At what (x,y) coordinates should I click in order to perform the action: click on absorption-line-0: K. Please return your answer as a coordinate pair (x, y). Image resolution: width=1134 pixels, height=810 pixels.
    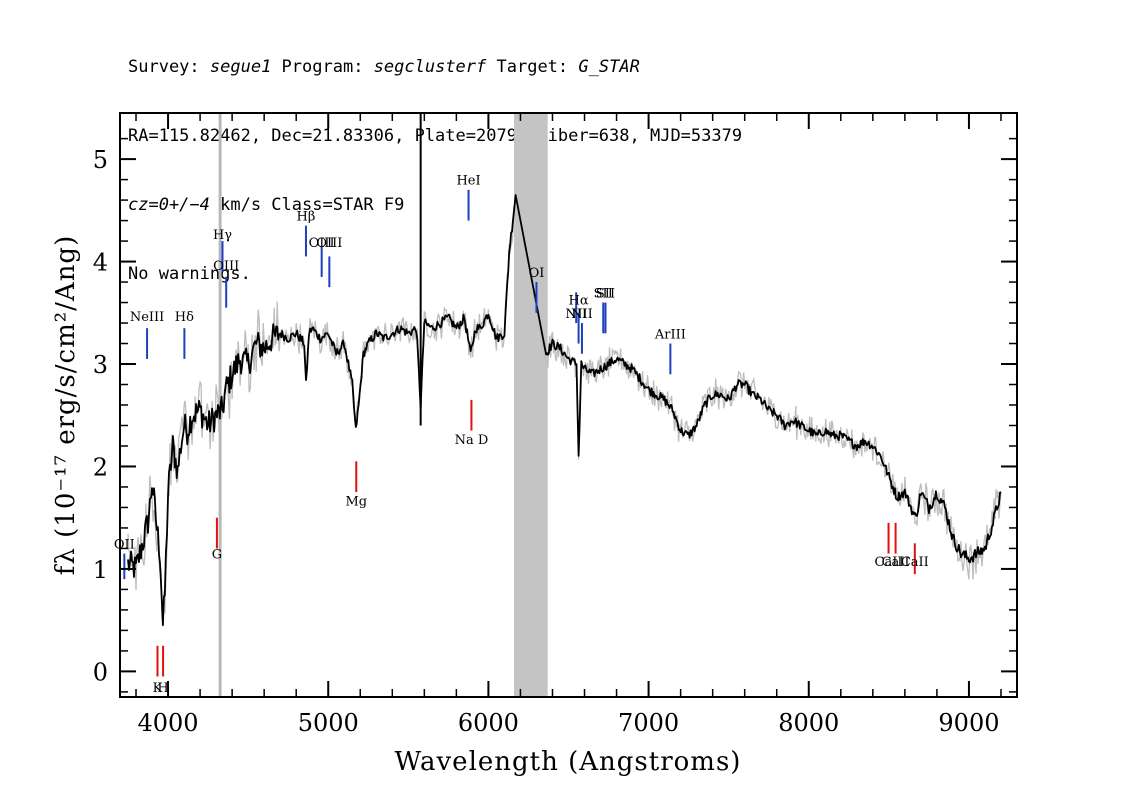
    Looking at the image, I should click on (158, 670).